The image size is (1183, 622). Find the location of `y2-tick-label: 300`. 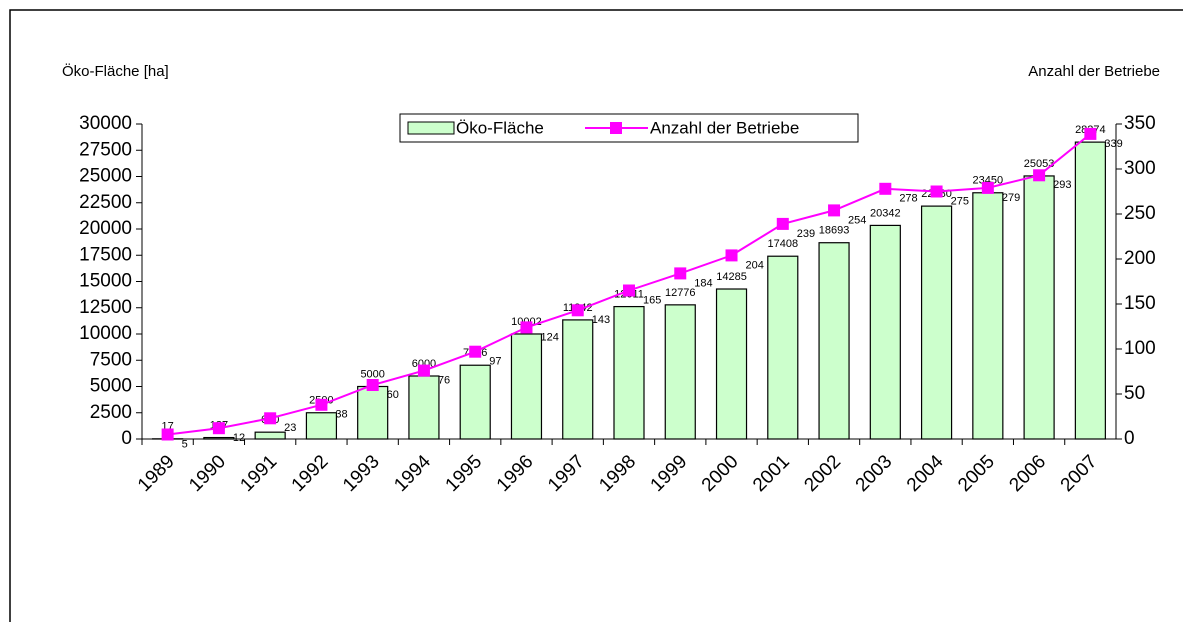

y2-tick-label: 300 is located at coordinates (1140, 168).